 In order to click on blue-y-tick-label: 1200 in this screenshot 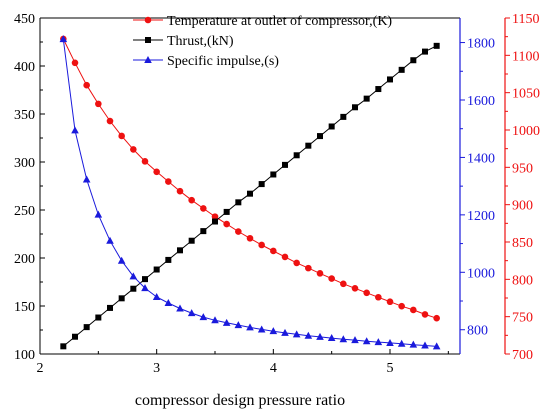, I will do `click(481, 216)`.